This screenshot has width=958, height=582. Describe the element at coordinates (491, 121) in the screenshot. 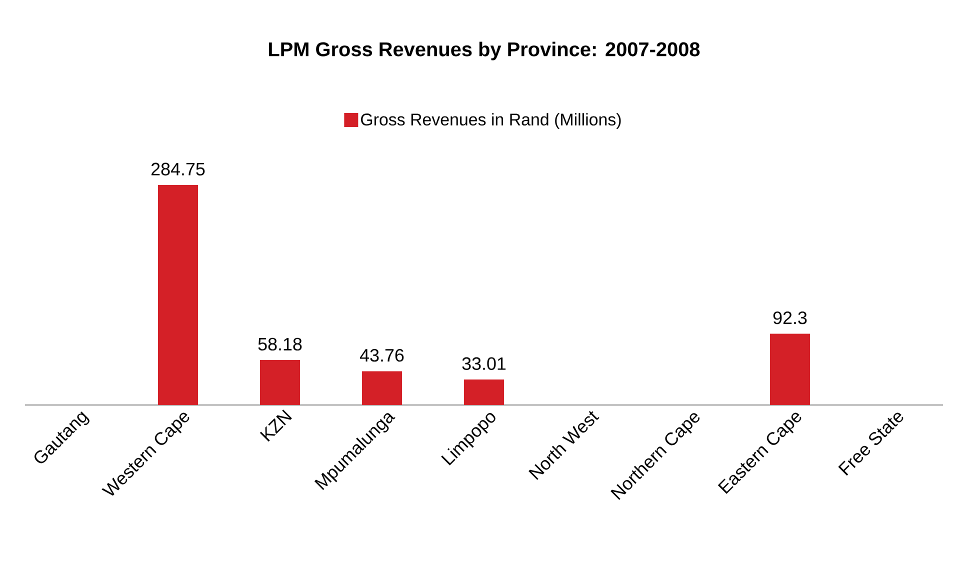

I see `legend-label: Gross Revenues in Rand (Millions)` at that location.